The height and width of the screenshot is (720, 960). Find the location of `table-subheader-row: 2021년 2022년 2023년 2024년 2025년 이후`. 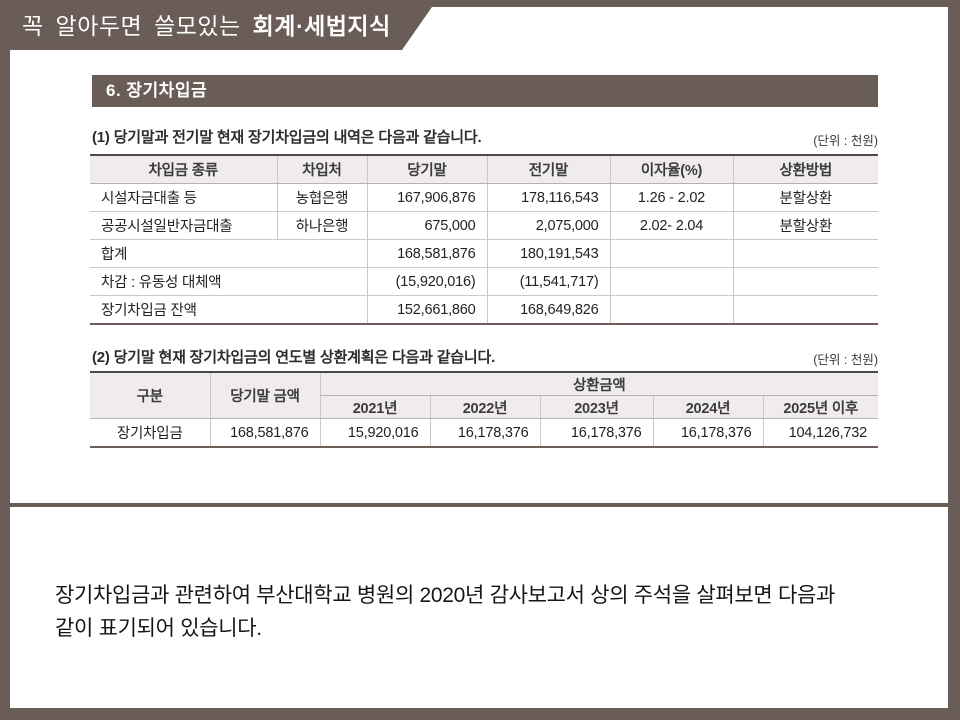

table-subheader-row: 2021년 2022년 2023년 2024년 2025년 이후 is located at coordinates (484, 407).